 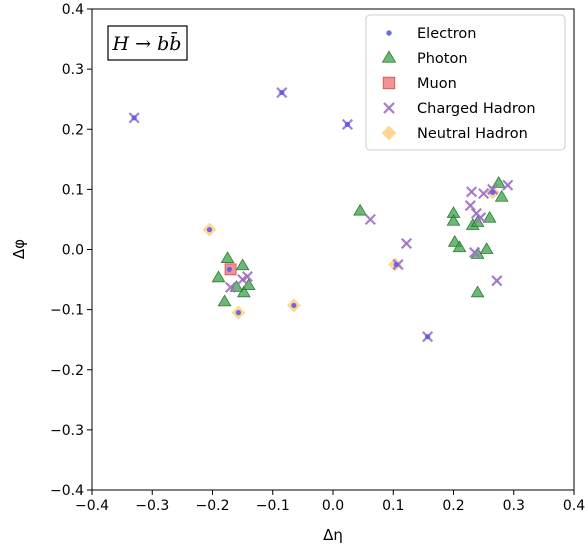 What do you see at coordinates (19, 249) in the screenshot?
I see `y-axis-label: Δφ` at bounding box center [19, 249].